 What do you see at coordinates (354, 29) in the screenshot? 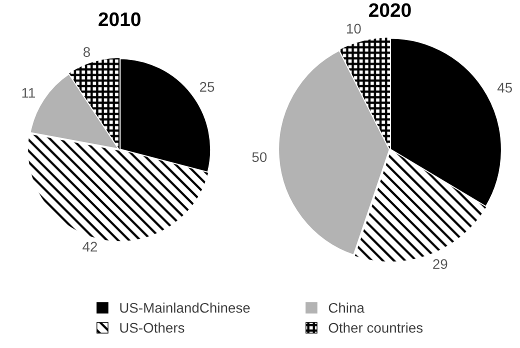
I see `data-label: 10` at bounding box center [354, 29].